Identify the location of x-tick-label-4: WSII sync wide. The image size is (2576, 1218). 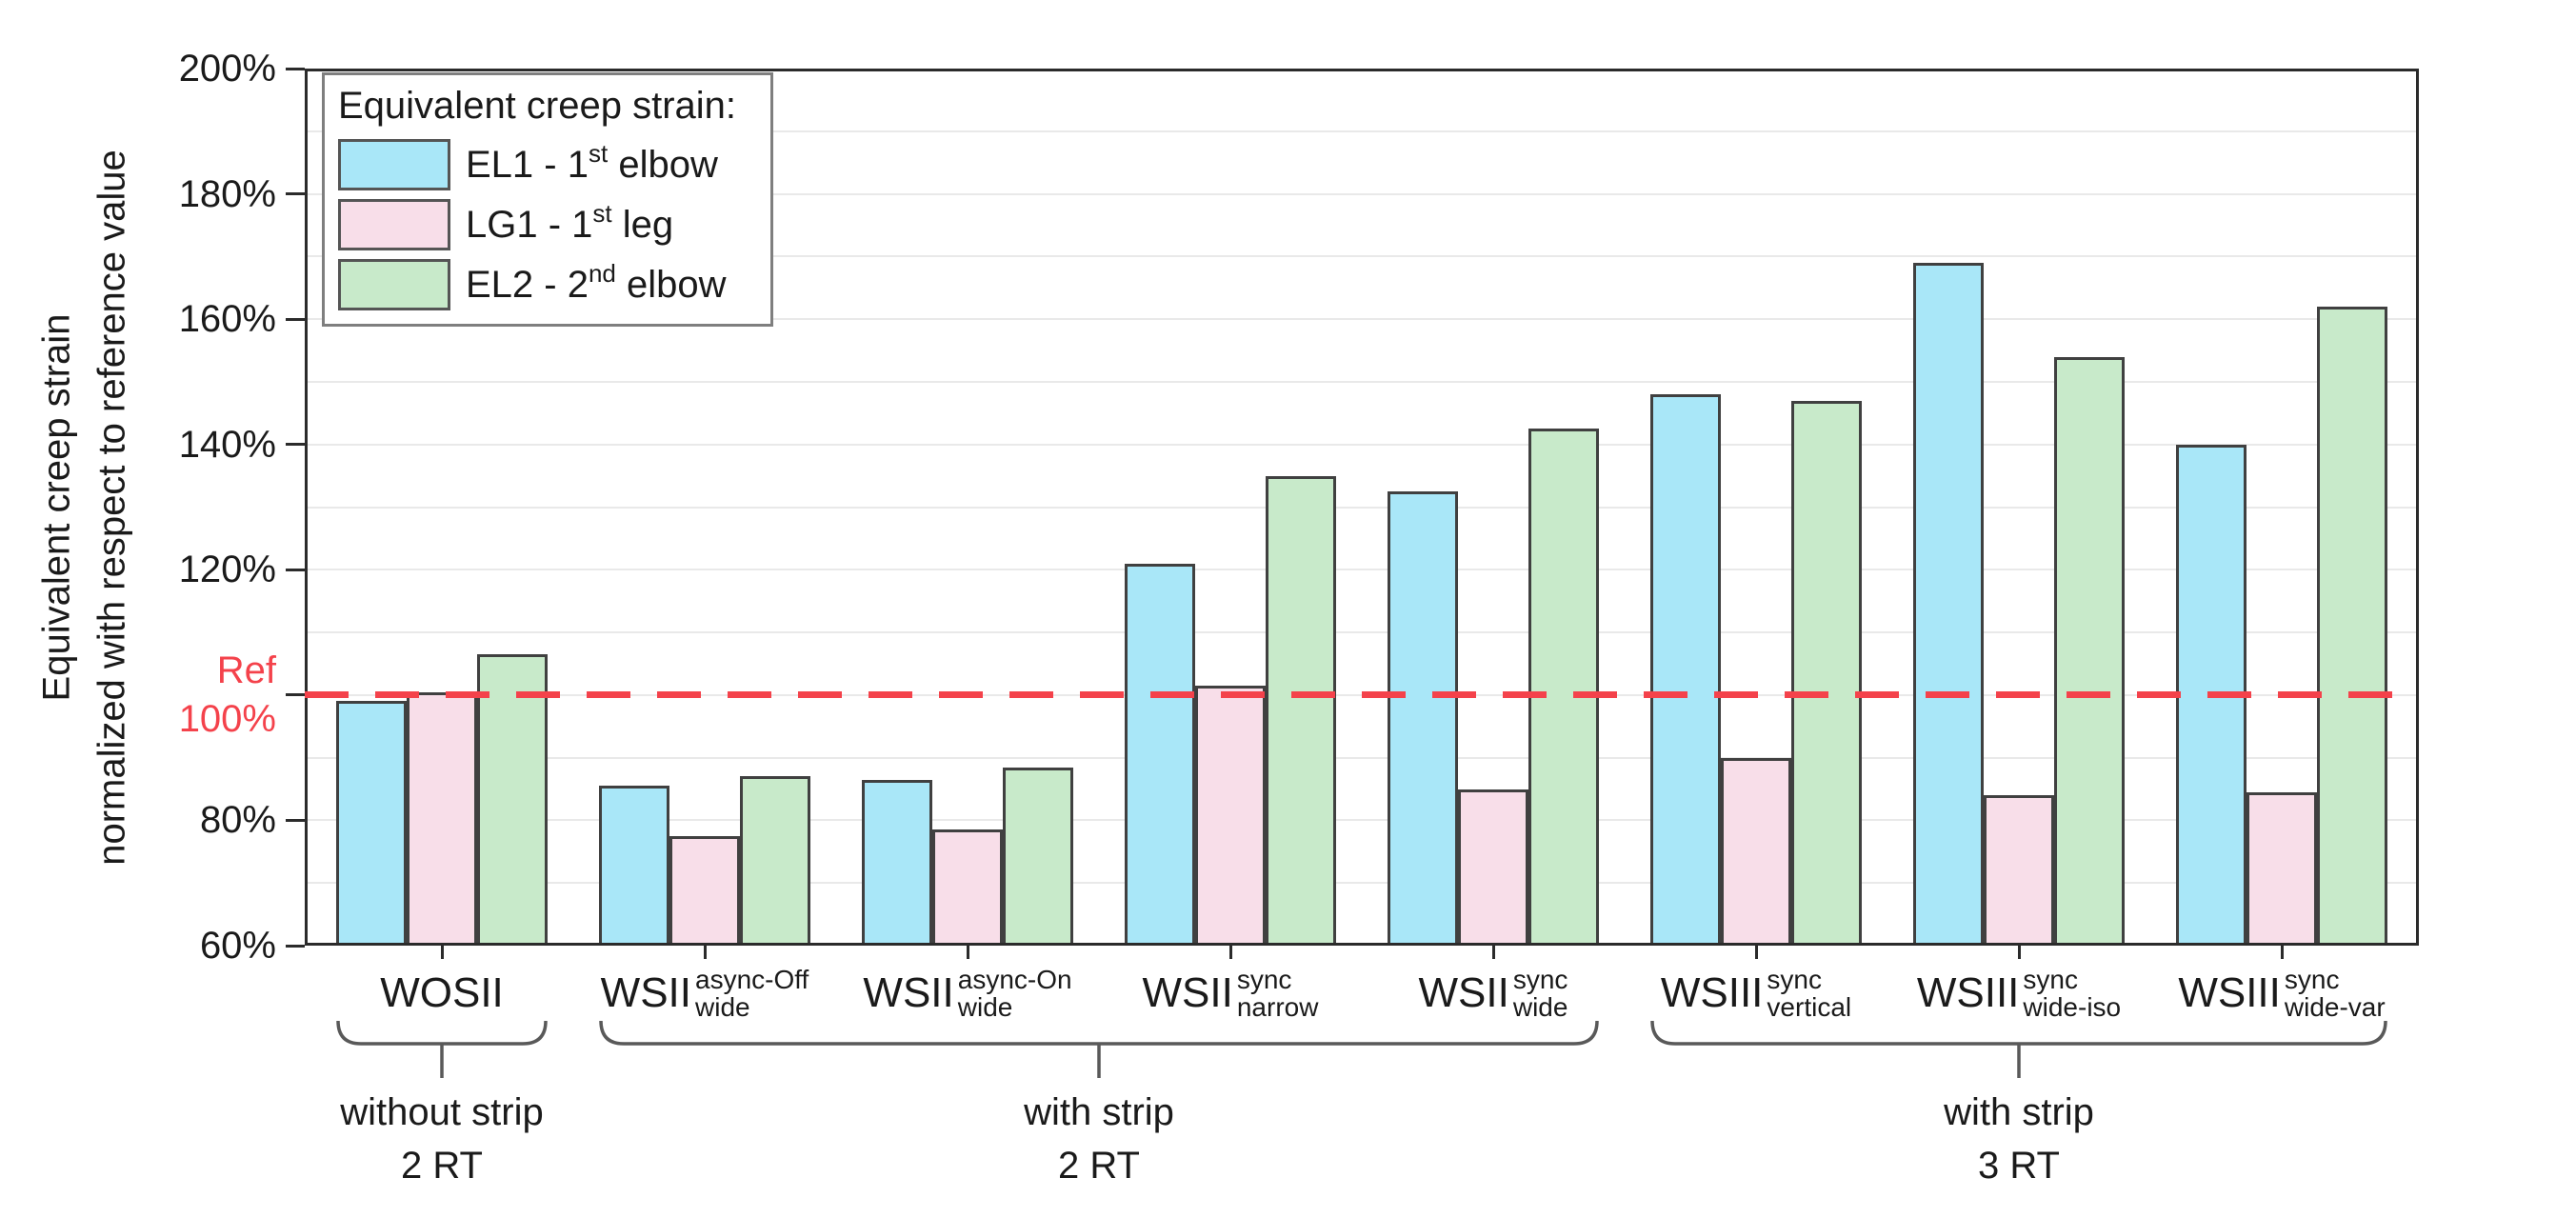
(1493, 994).